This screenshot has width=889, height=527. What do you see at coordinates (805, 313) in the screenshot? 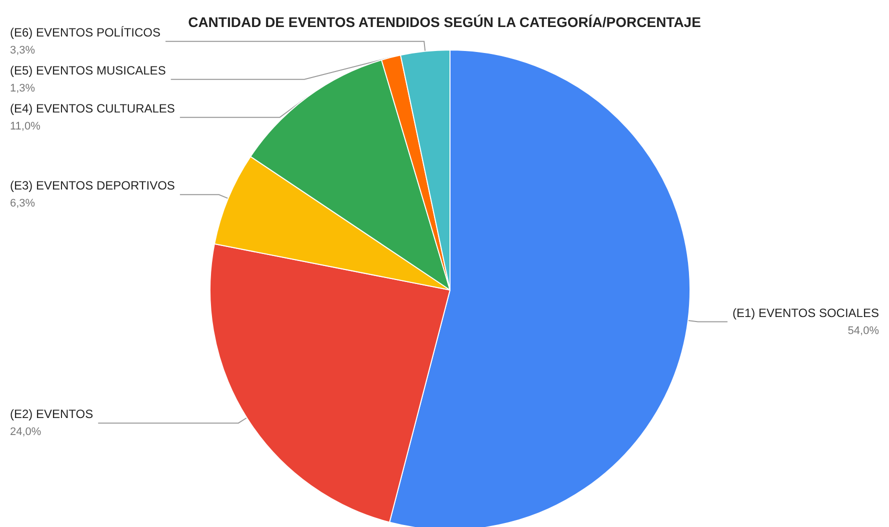
I see `slice-label: (E1) EVENTOS SOCIALES` at bounding box center [805, 313].